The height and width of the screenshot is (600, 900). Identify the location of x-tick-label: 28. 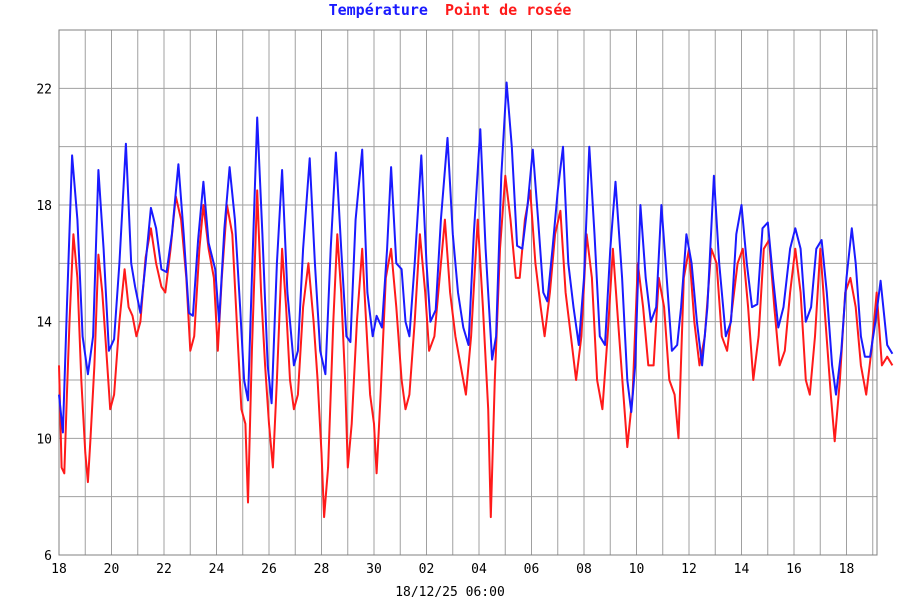
(322, 569).